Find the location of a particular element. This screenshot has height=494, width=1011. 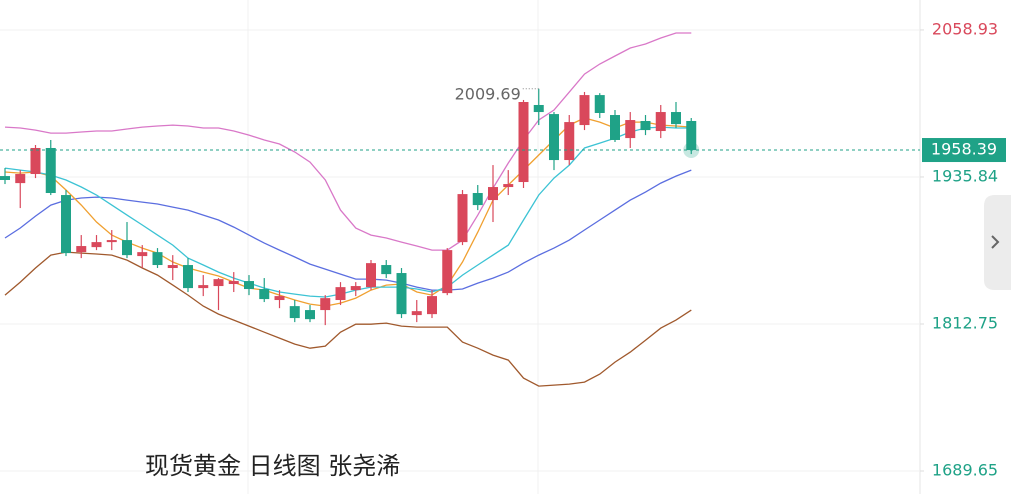

y-tick-label: 1935.84 is located at coordinates (965, 175).